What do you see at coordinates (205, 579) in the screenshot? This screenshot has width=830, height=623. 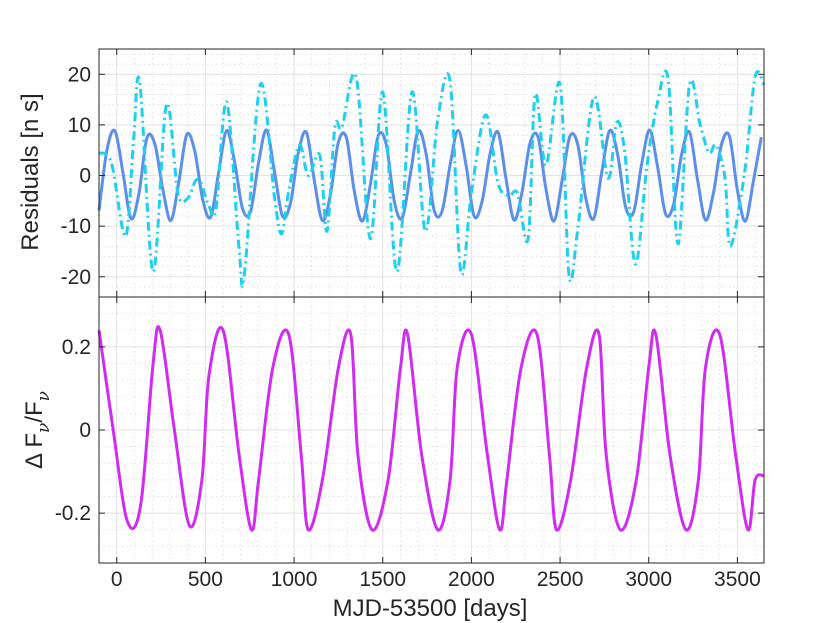 I see `x-tick-label: 500` at bounding box center [205, 579].